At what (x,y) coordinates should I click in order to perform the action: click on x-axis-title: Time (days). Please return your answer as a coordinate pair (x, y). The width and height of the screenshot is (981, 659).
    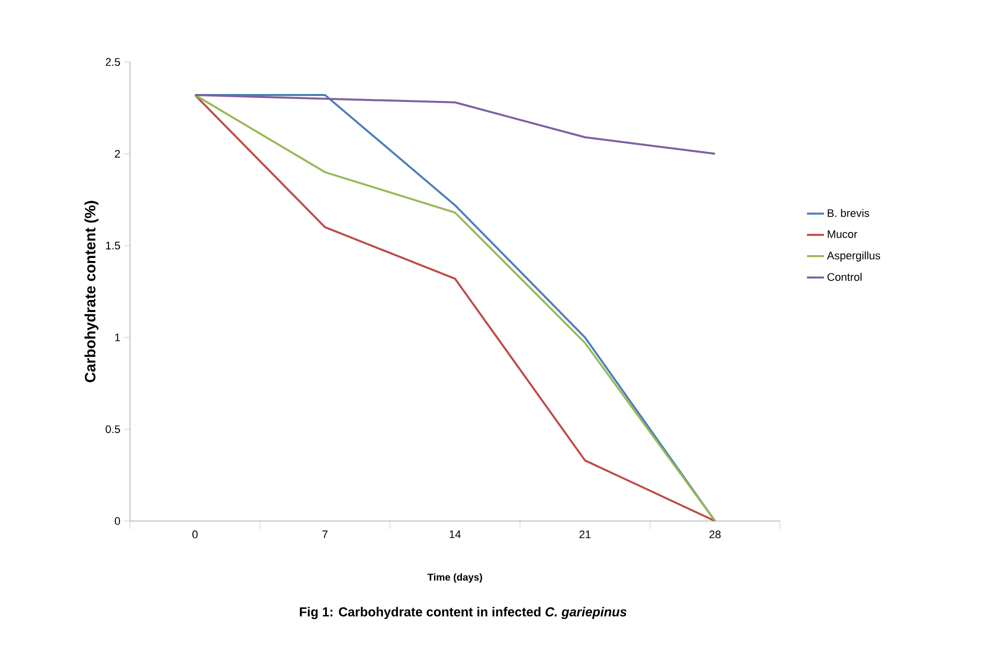
    Looking at the image, I should click on (455, 578).